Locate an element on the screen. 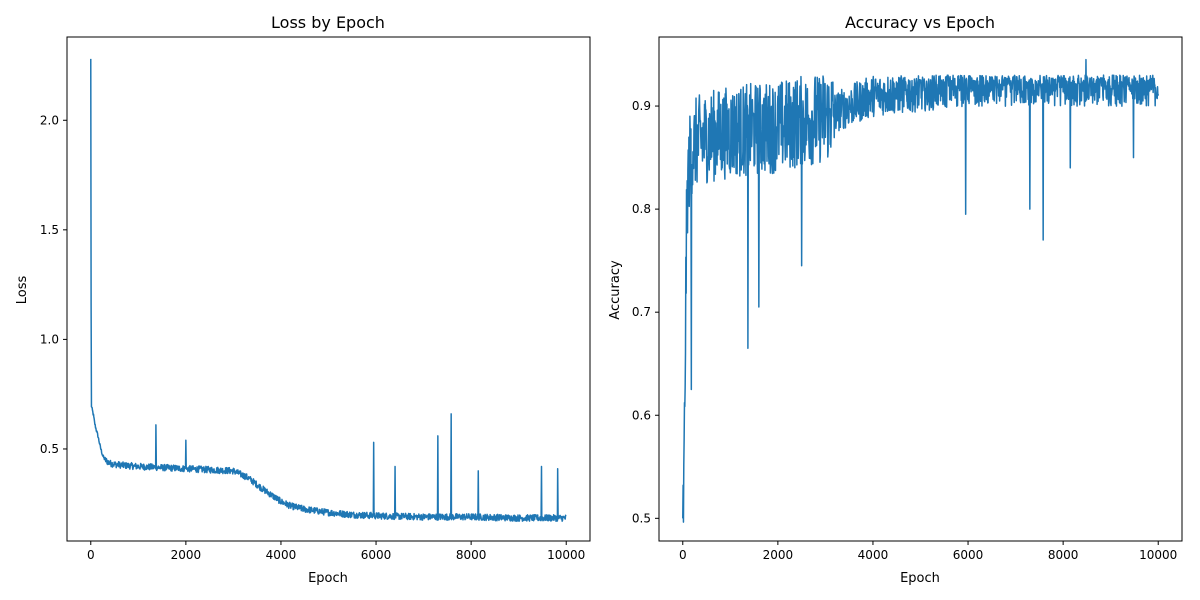 This screenshot has height=600, width=1200. loss-chart-ytick-label: 1.5 is located at coordinates (49, 230).